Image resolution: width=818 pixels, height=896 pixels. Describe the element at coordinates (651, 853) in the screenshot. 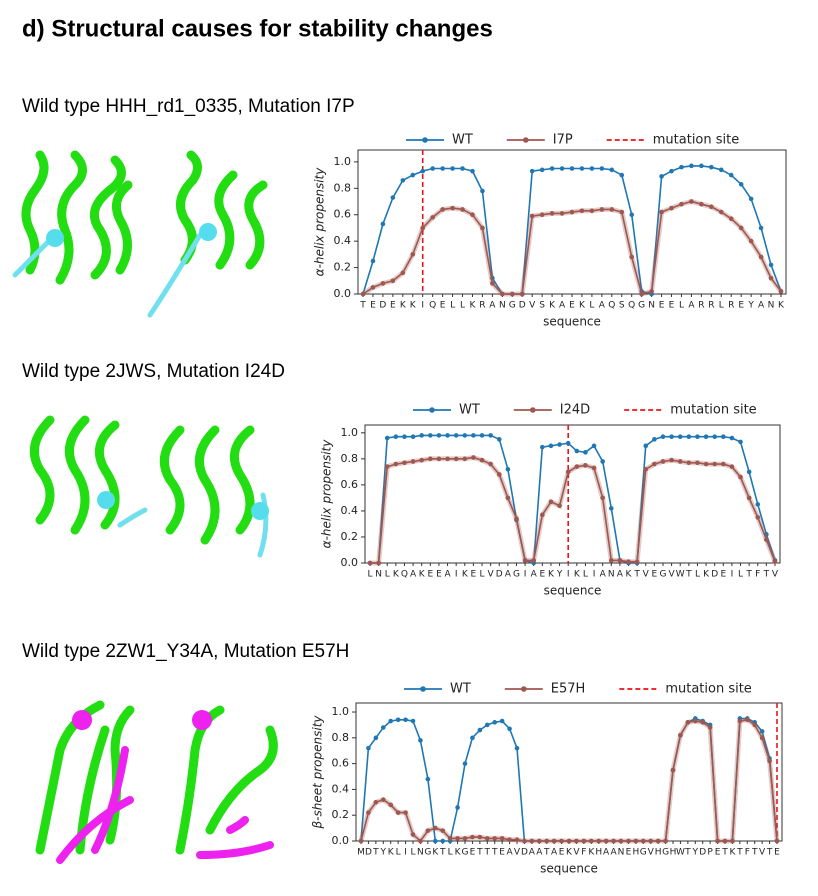

I see `x-tick-label: V` at that location.